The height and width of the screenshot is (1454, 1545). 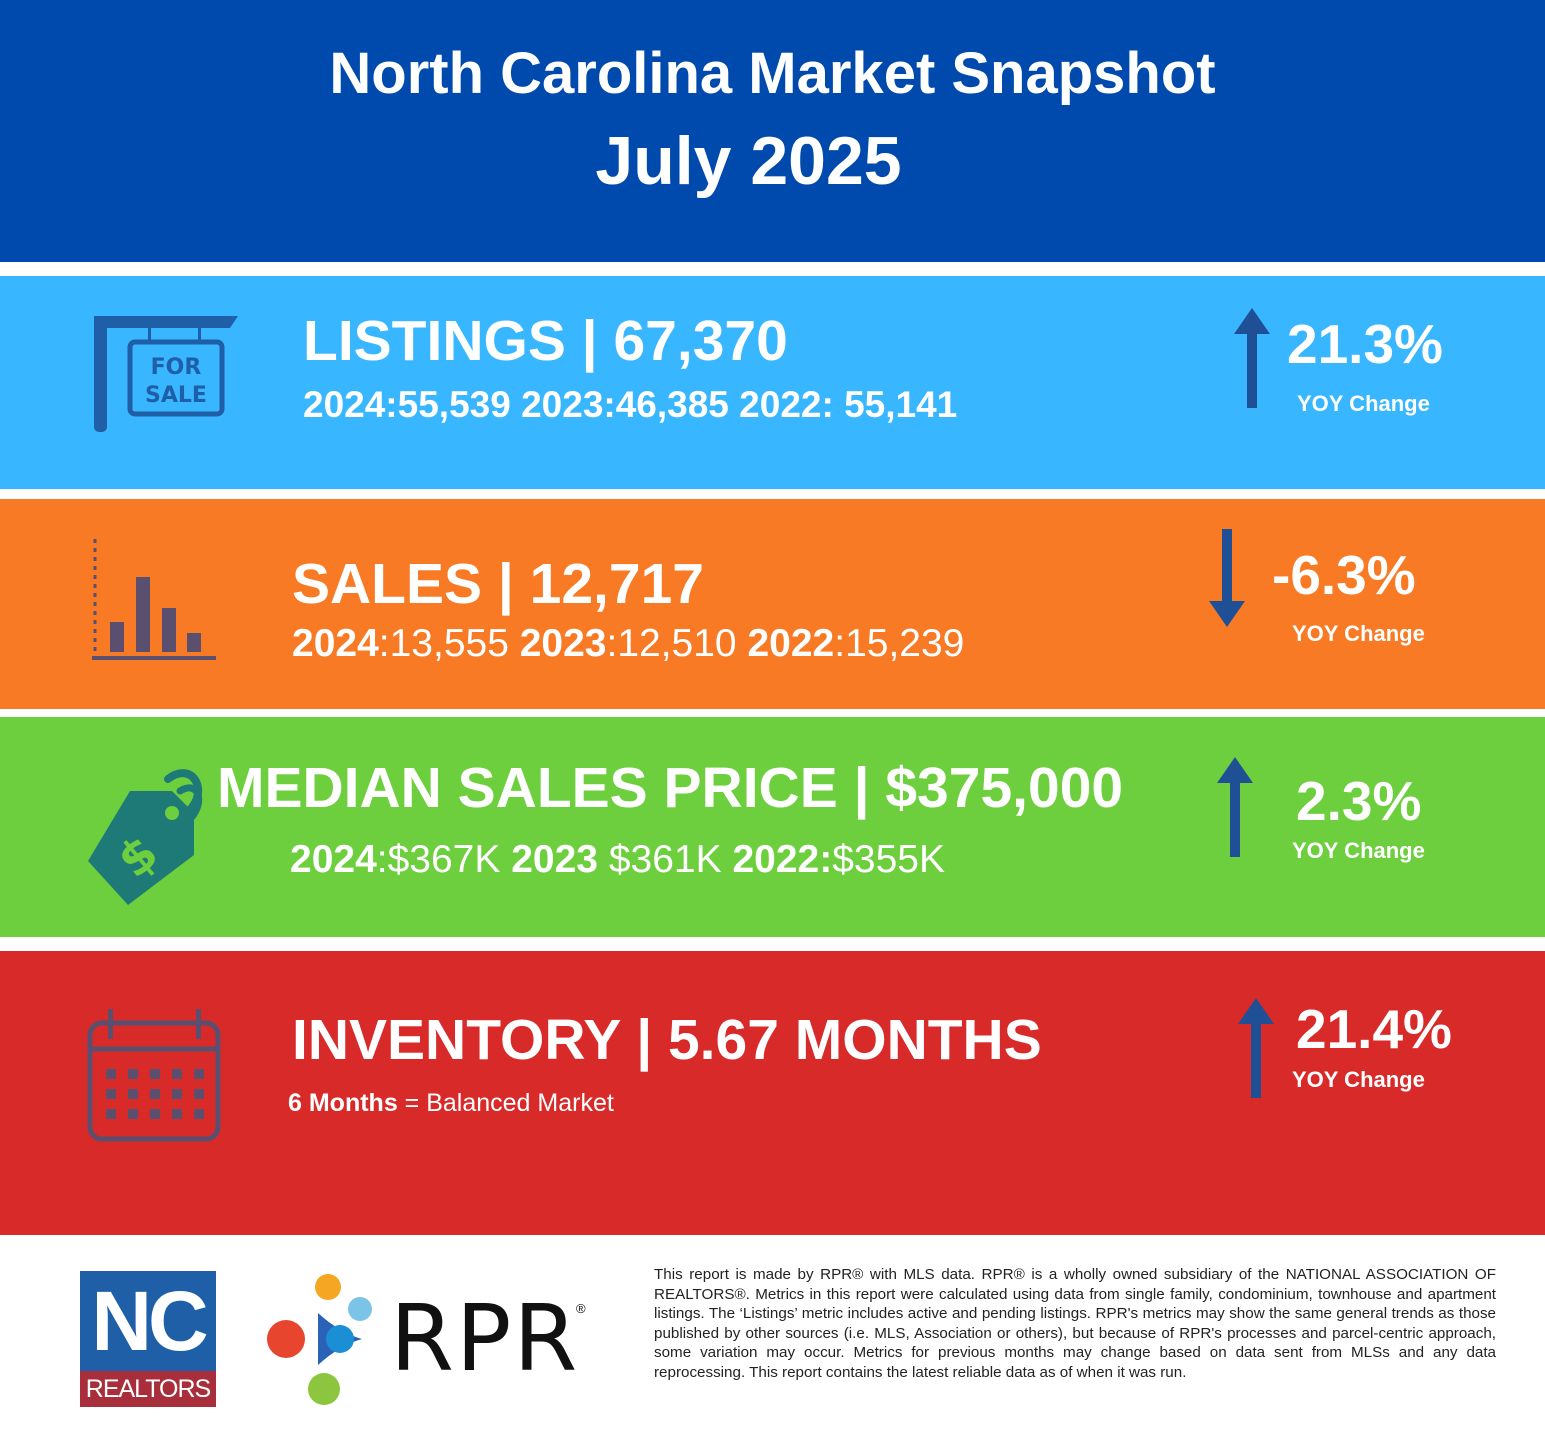 I want to click on listings-headline: LISTINGS | 67,370, so click(x=545, y=341).